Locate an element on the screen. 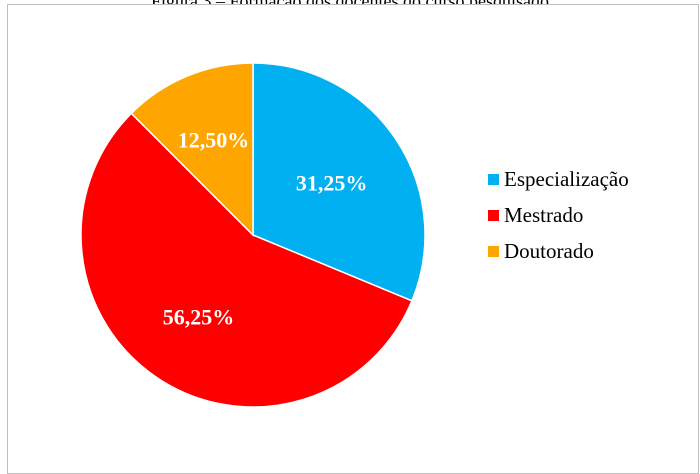 This screenshot has height=474, width=700. legend-label-2: Mestrado is located at coordinates (543, 215).